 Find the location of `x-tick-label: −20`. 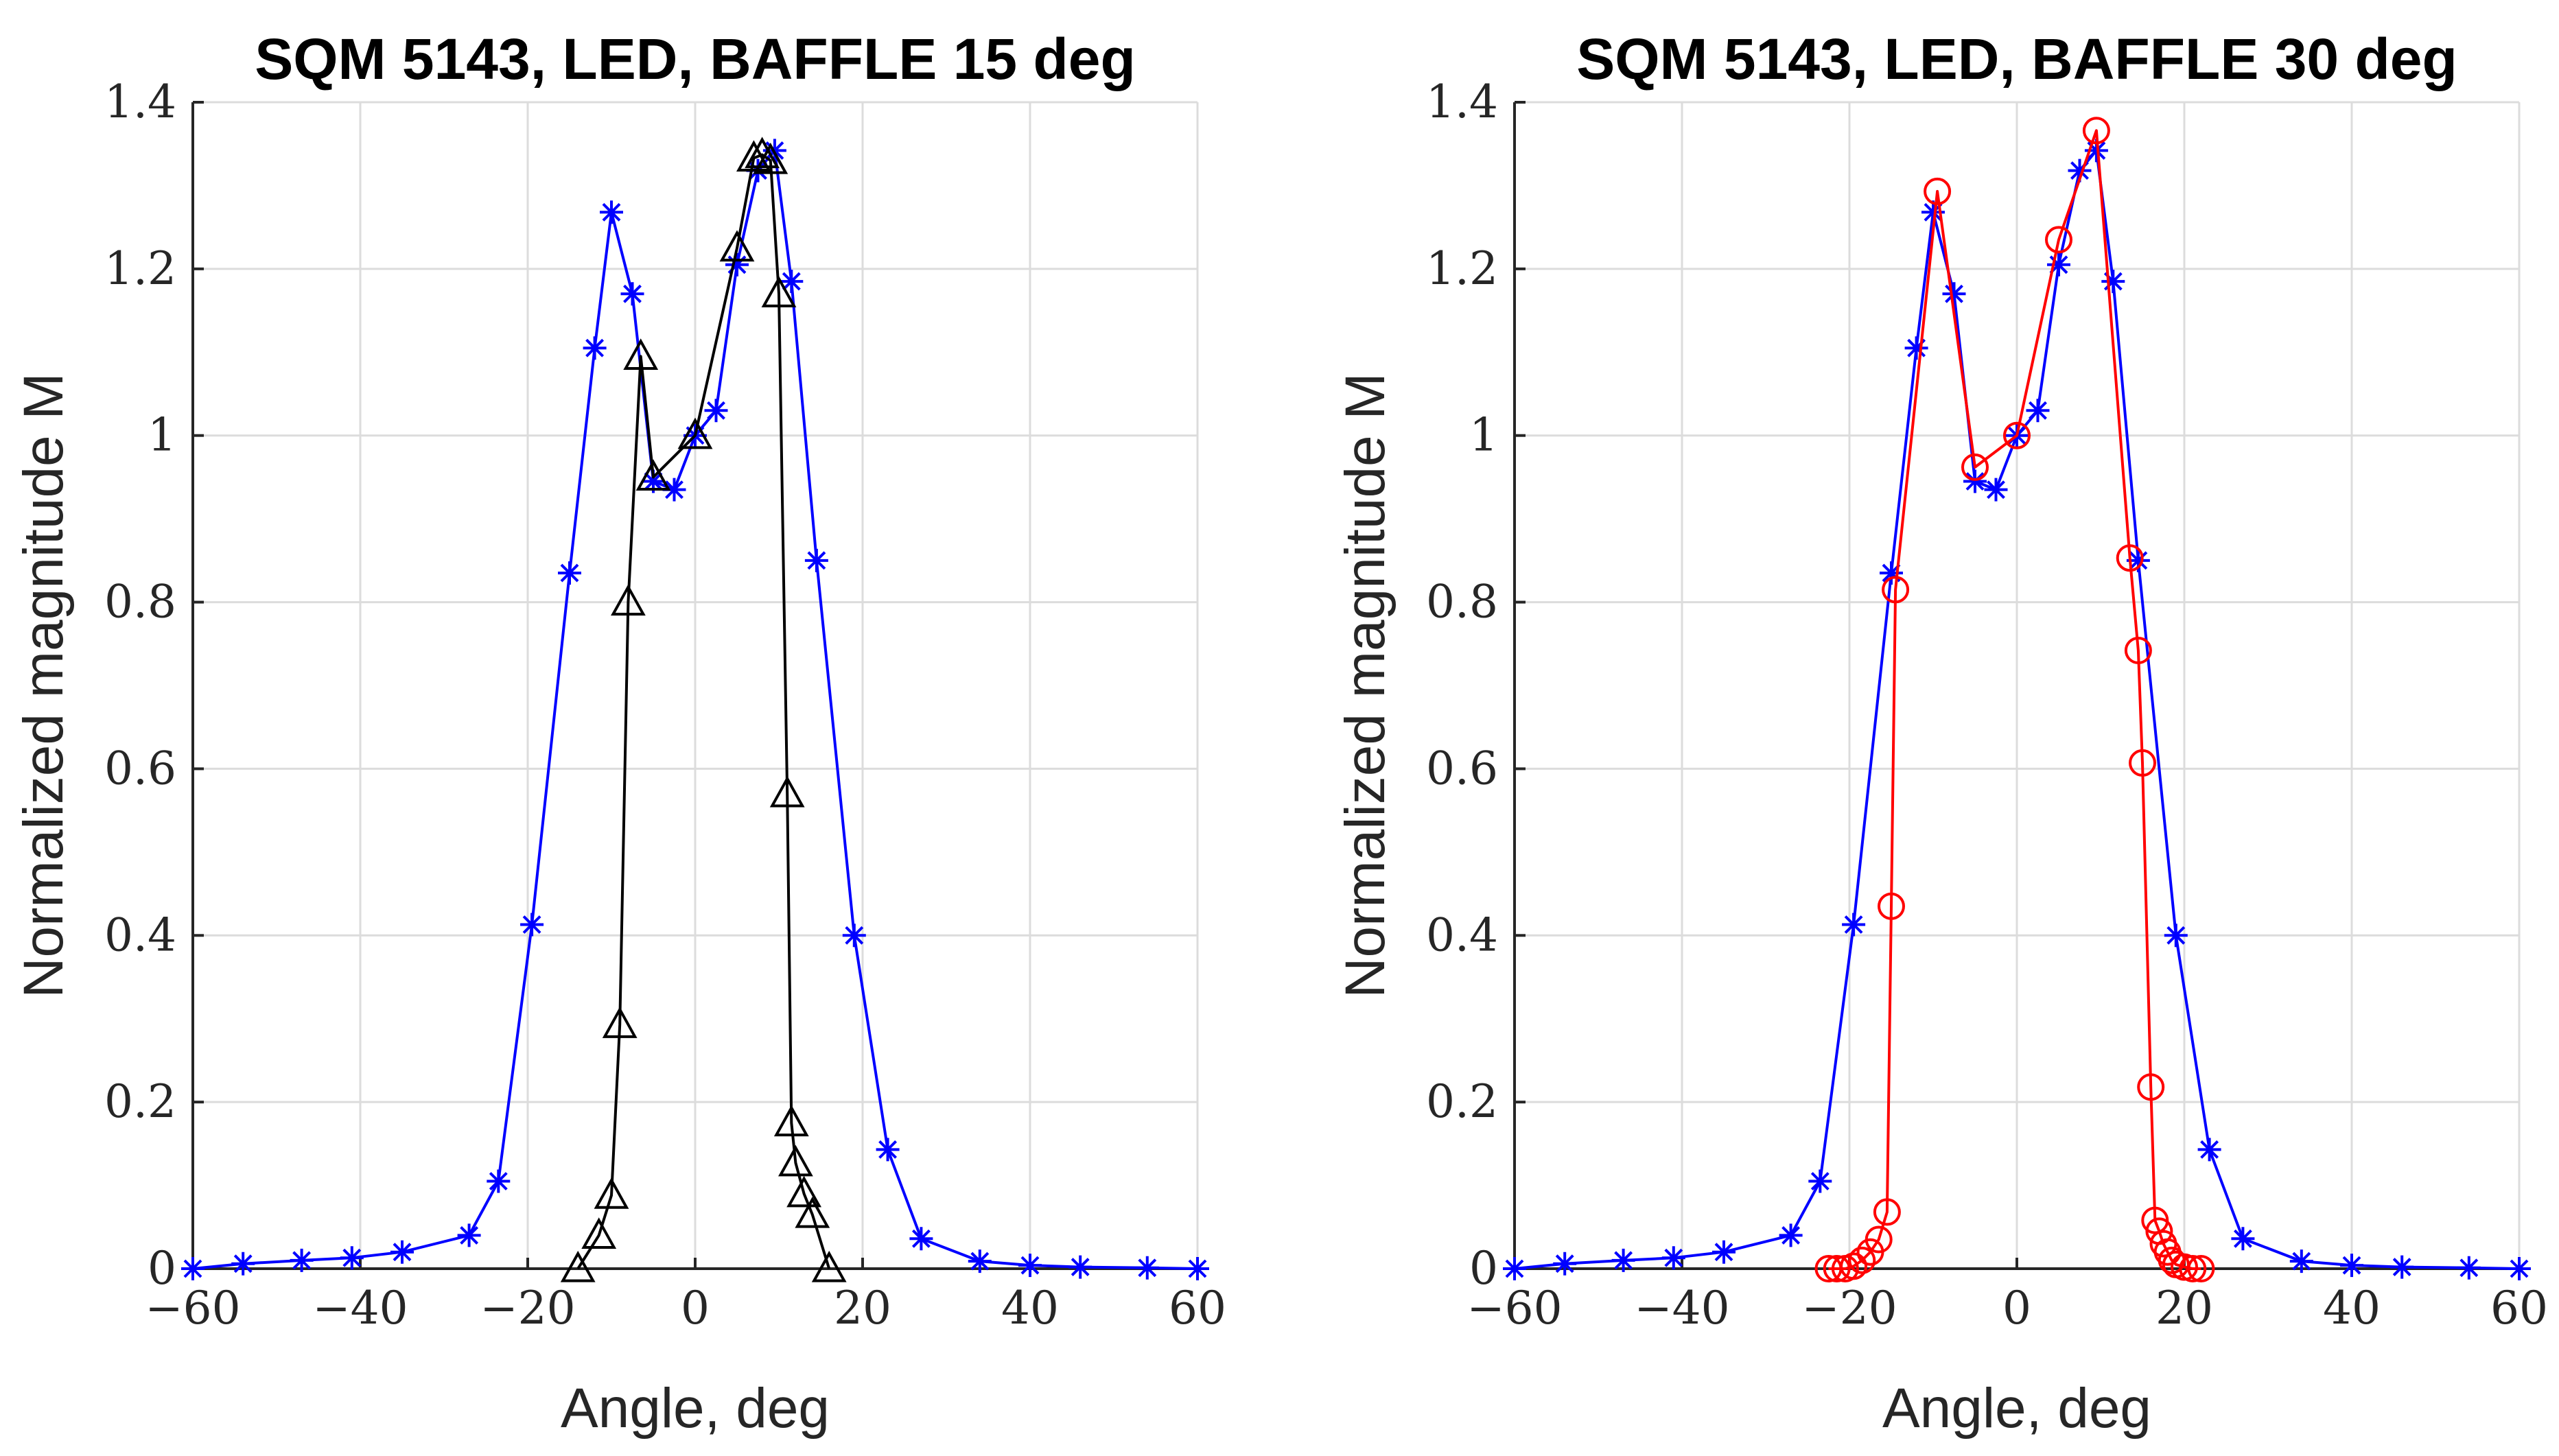

x-tick-label: −20 is located at coordinates (527, 1308).